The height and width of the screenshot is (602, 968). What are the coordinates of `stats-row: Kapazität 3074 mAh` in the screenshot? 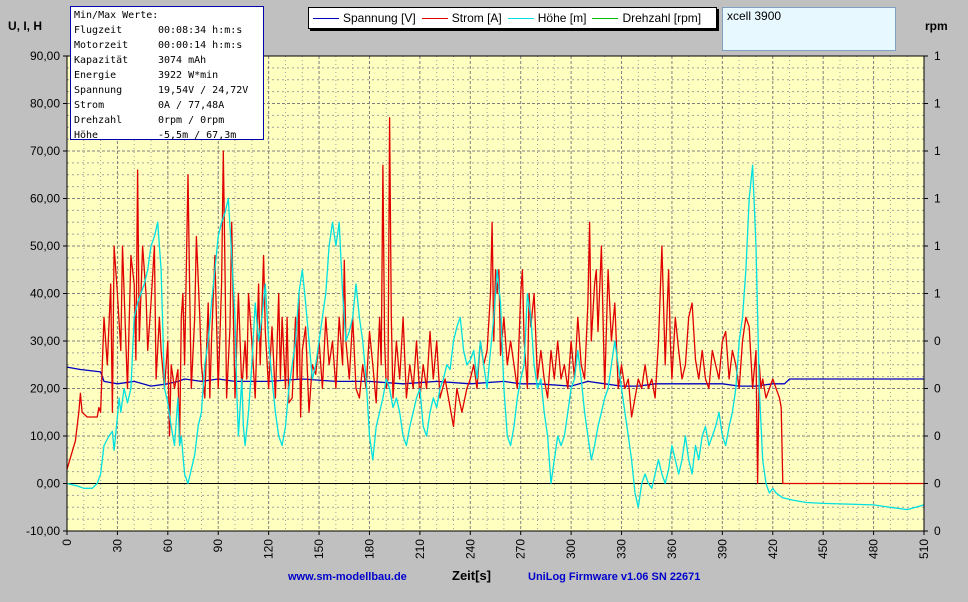 It's located at (167, 60).